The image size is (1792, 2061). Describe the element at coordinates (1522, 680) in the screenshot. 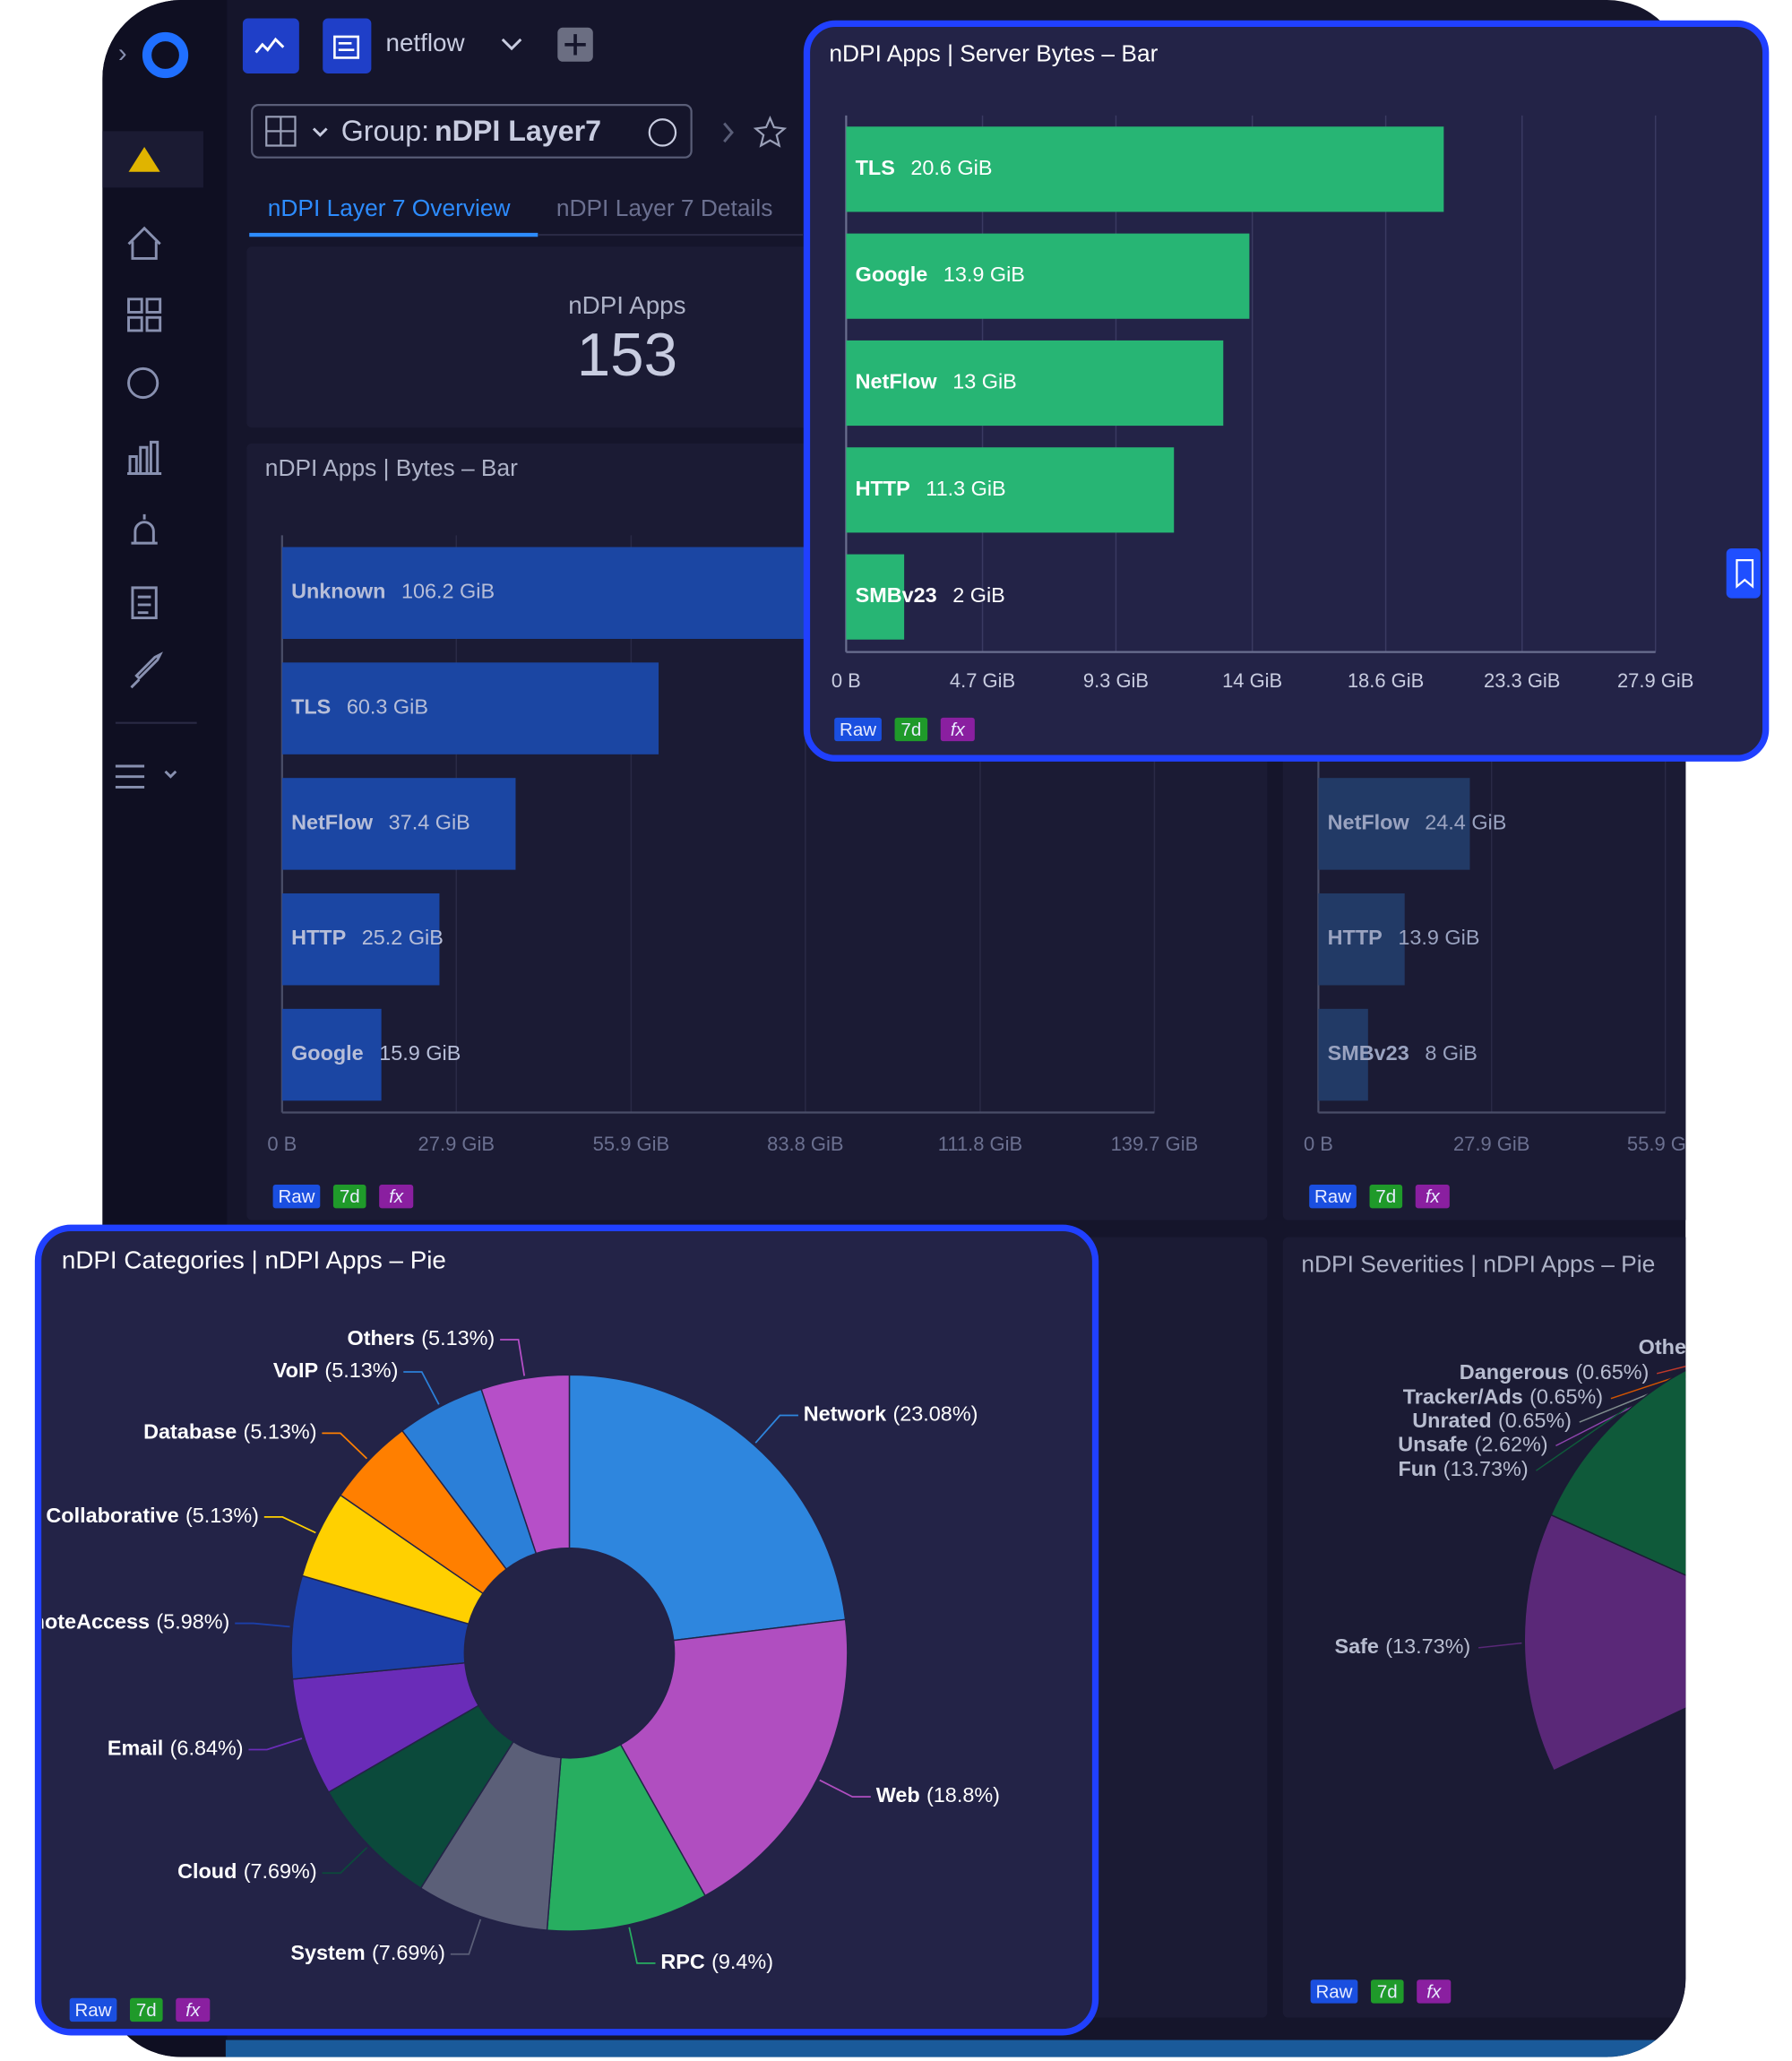

I see `x-tick-label: 23.3 GiB` at that location.